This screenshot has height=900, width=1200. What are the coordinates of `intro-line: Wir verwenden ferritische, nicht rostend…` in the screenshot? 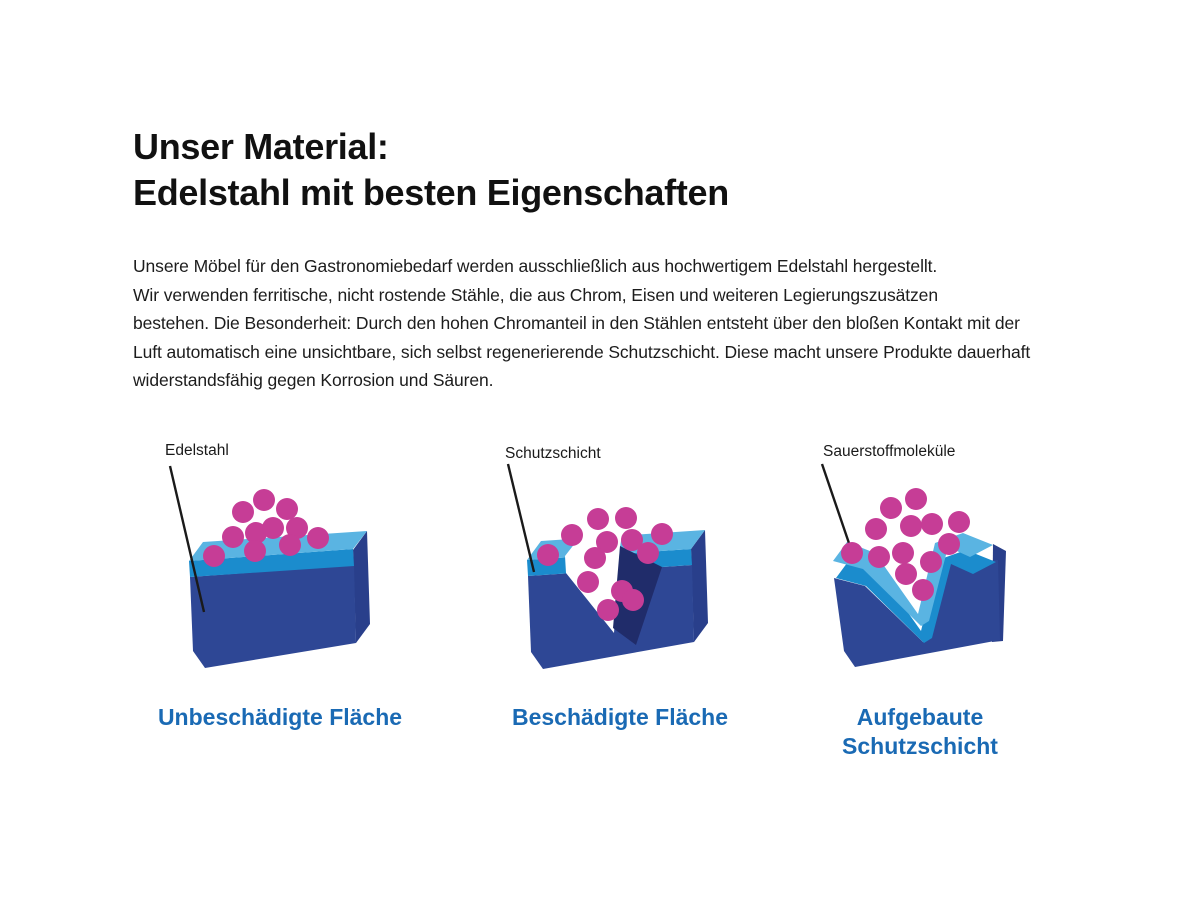 It's located at (535, 294).